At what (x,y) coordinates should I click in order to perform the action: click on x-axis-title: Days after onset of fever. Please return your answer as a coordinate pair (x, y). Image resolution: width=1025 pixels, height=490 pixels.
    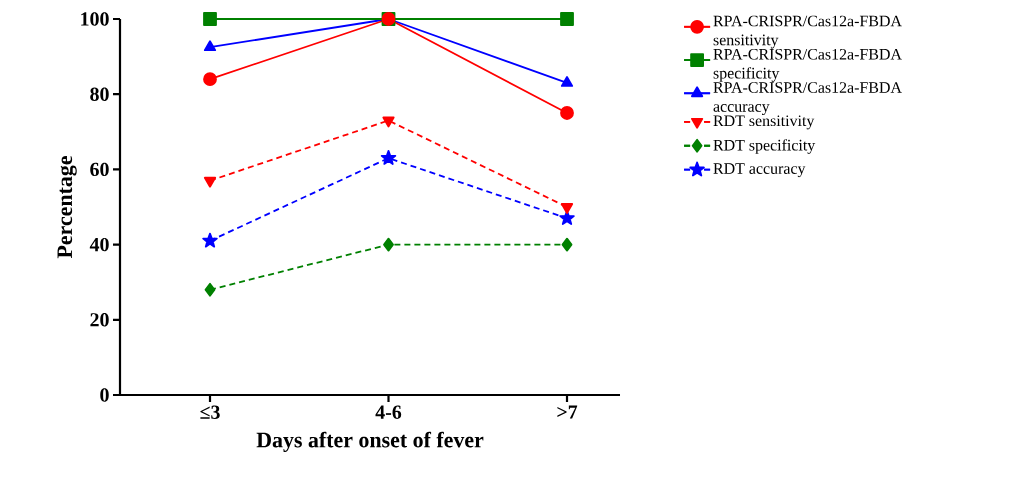
    Looking at the image, I should click on (370, 441).